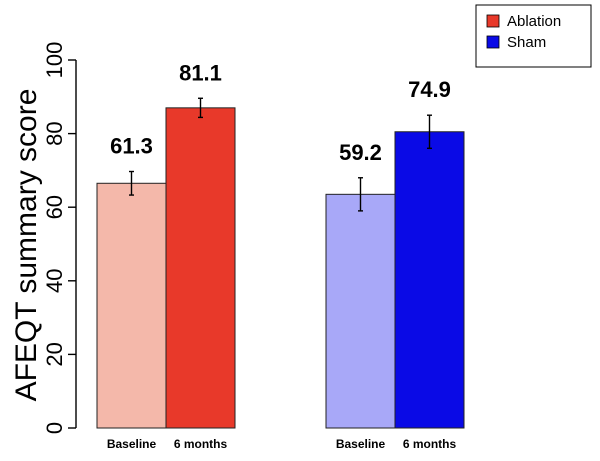 Image resolution: width=600 pixels, height=461 pixels. Describe the element at coordinates (54, 354) in the screenshot. I see `y-tick-label-1: 20` at that location.